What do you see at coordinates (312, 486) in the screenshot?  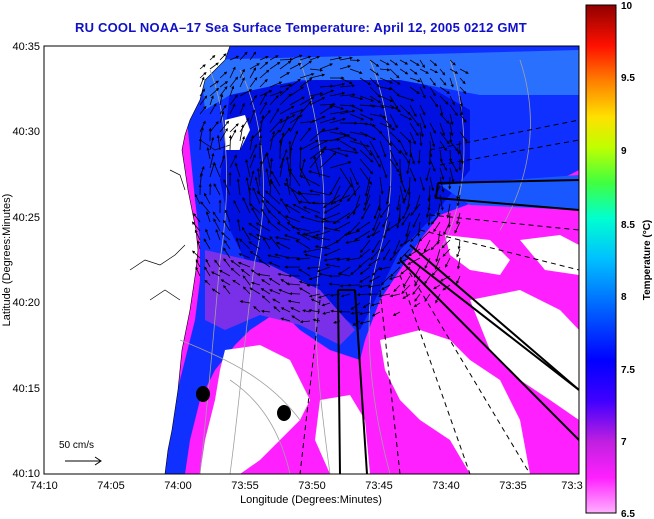 I see `x-tick: 73:50` at bounding box center [312, 486].